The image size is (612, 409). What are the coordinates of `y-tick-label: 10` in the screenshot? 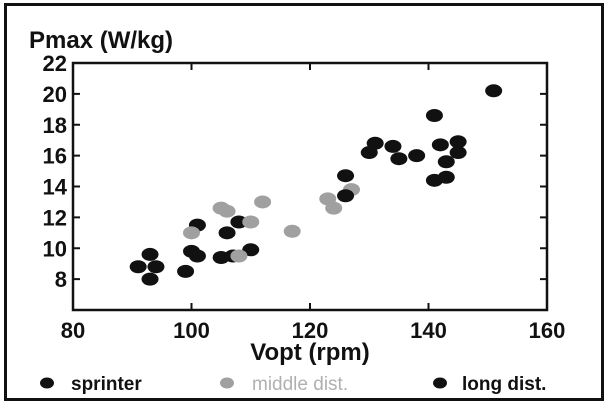 It's located at (55, 248).